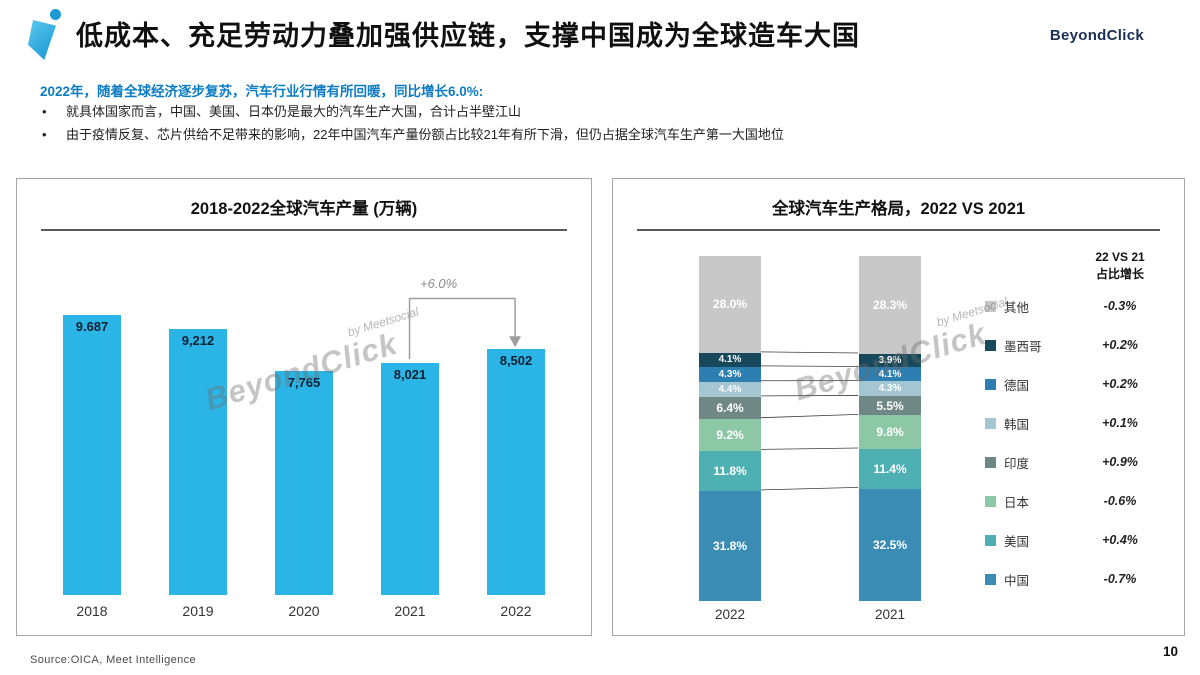 This screenshot has height=675, width=1200. I want to click on legend-item-韩国: 韩国, so click(1007, 423).